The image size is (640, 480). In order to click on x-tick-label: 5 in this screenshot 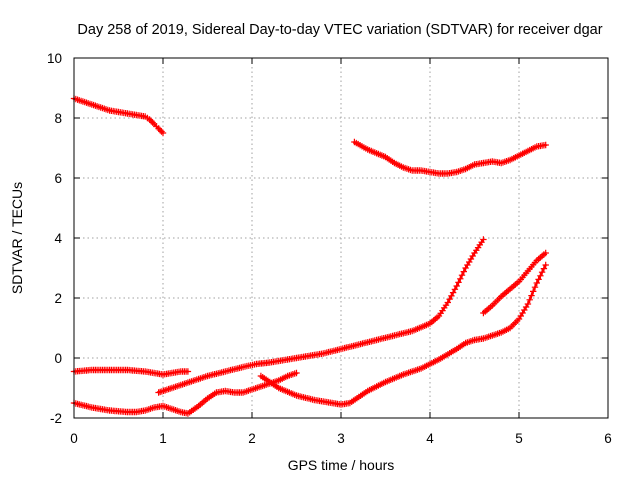, I will do `click(519, 438)`.